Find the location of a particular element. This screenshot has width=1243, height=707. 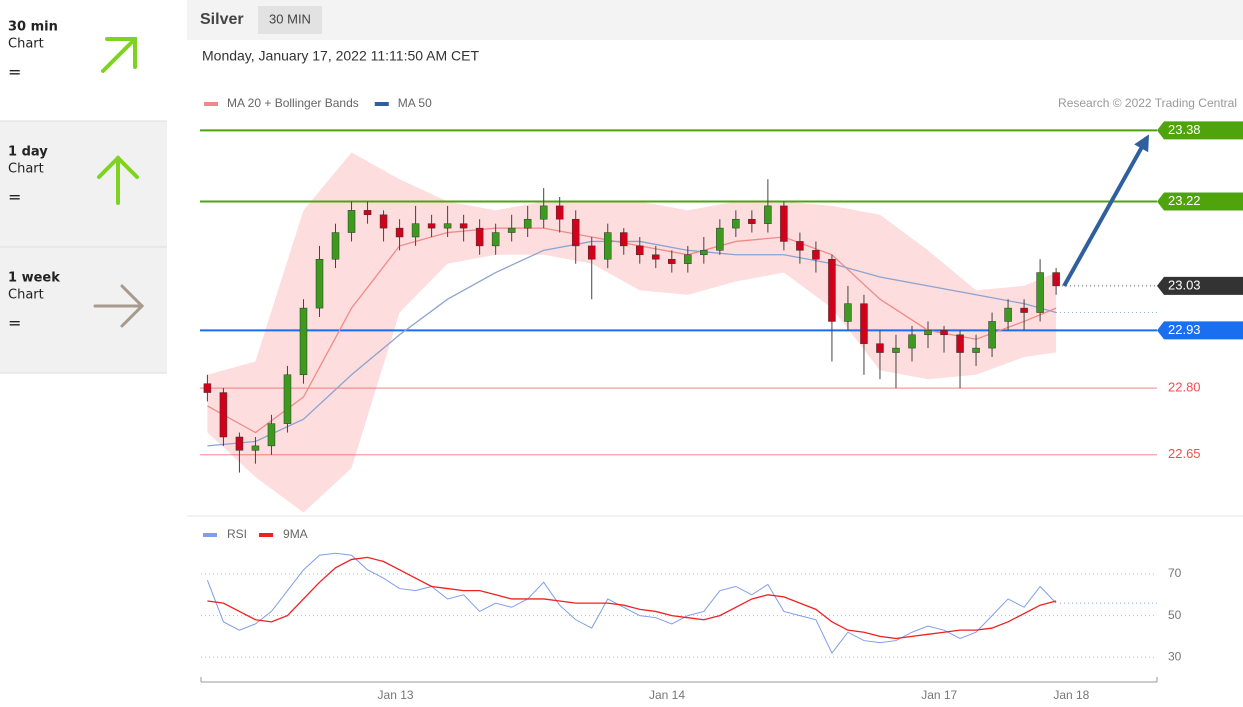

y-tick-label: 50 is located at coordinates (1175, 615).